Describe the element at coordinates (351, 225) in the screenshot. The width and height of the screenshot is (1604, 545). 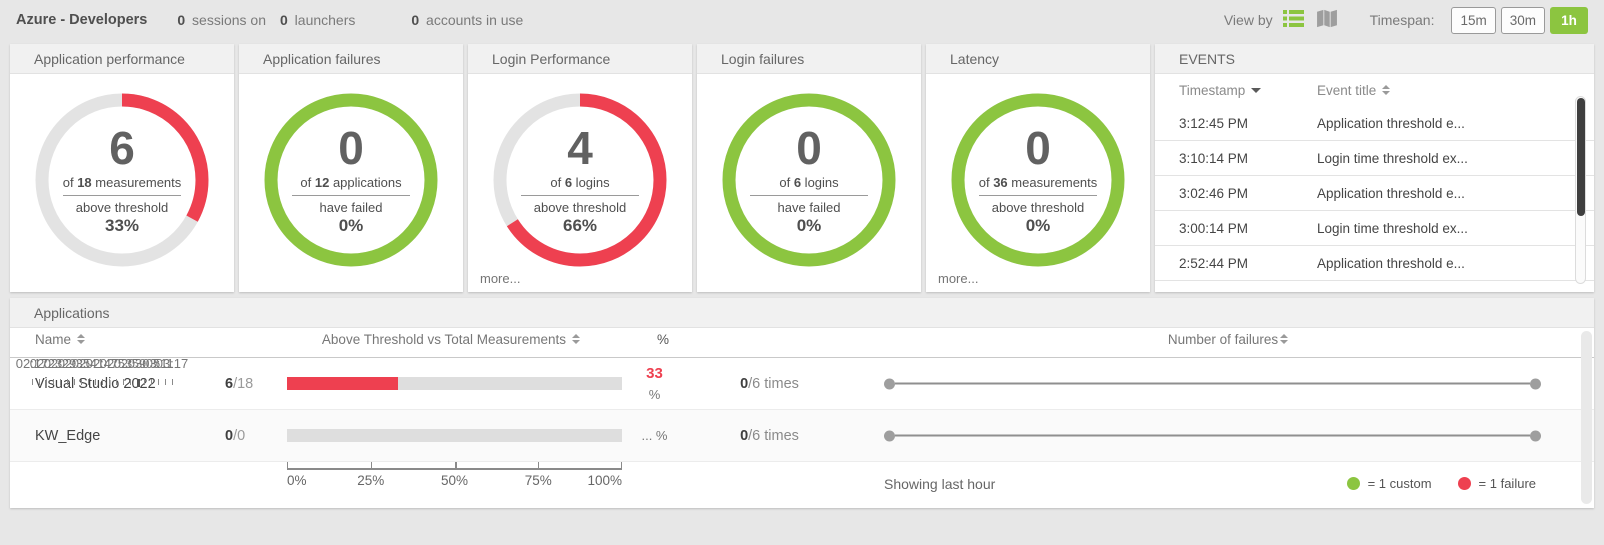
I see `gauge-percent: 0%` at that location.